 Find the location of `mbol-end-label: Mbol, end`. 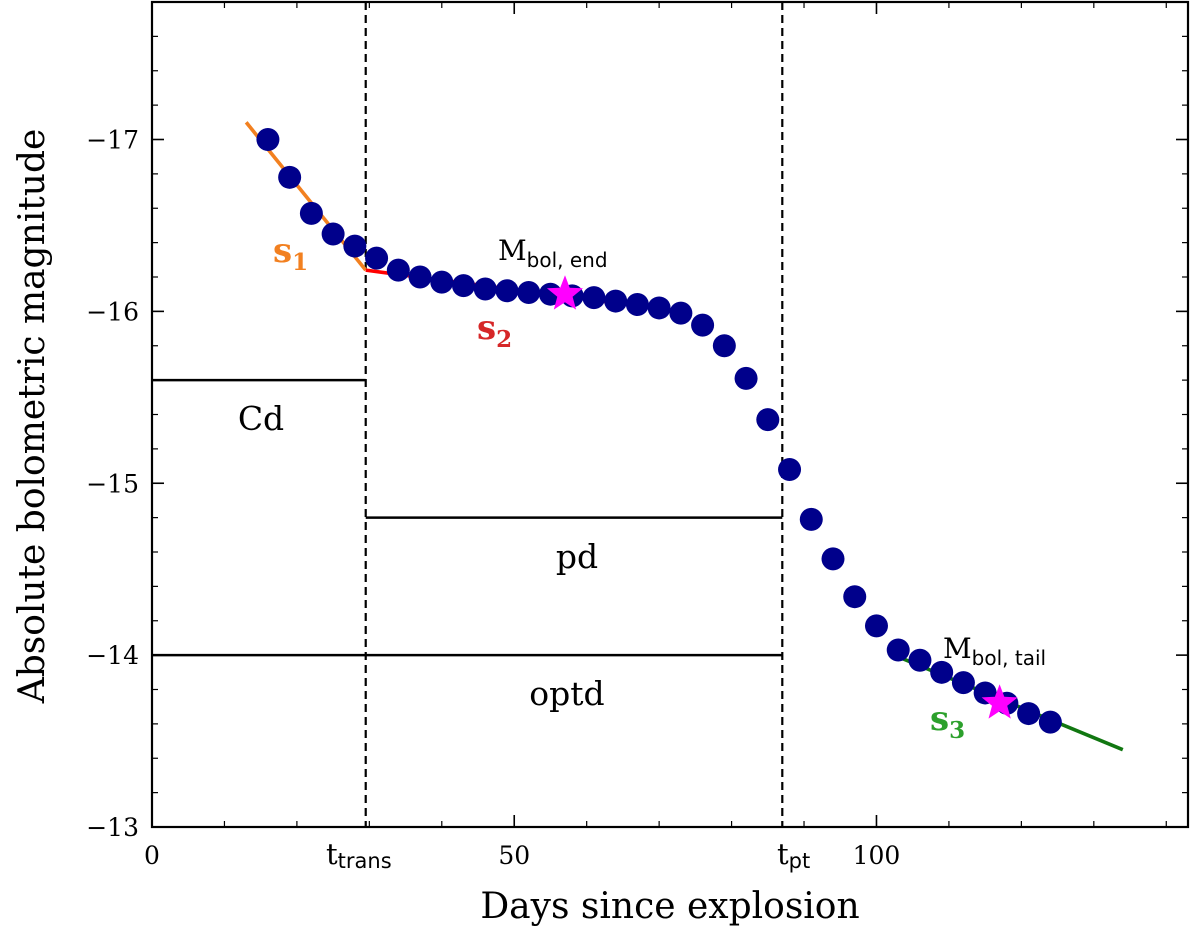

mbol-end-label: Mbol, end is located at coordinates (553, 253).